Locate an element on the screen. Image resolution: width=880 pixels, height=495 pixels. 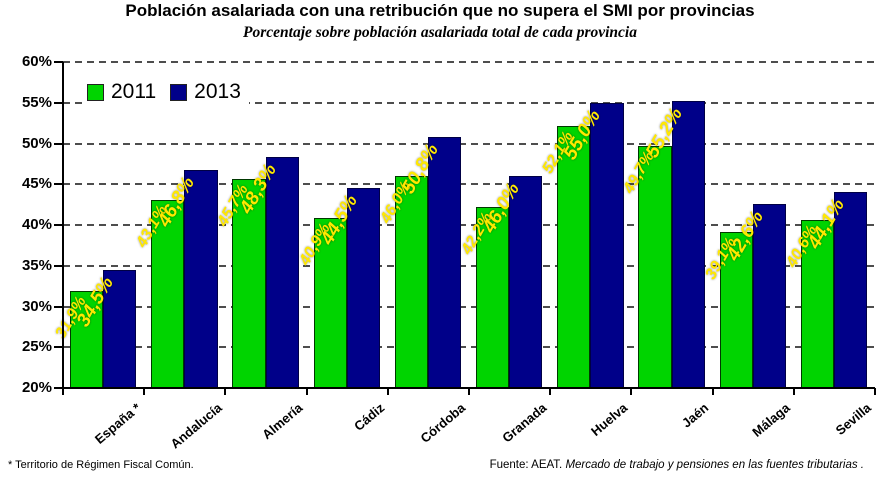
x-label-Córdoba: Córdoba is located at coordinates (443, 423).